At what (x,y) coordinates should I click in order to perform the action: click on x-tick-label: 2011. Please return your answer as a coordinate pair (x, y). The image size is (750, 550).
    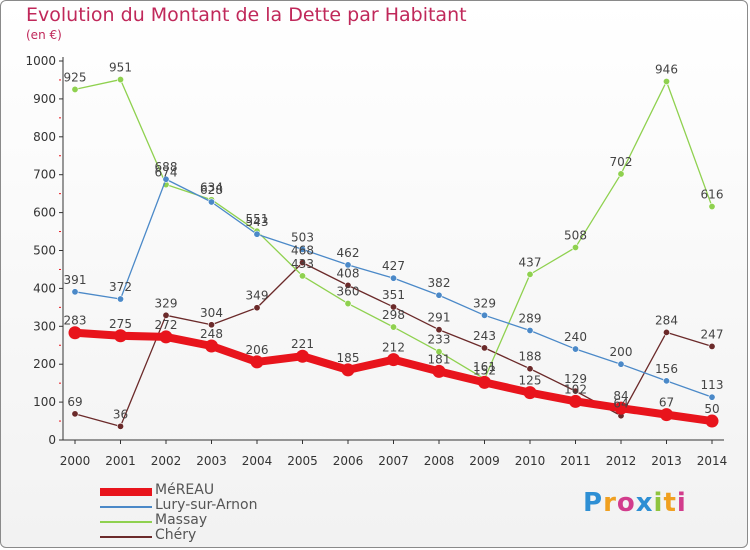
    Looking at the image, I should click on (575, 461).